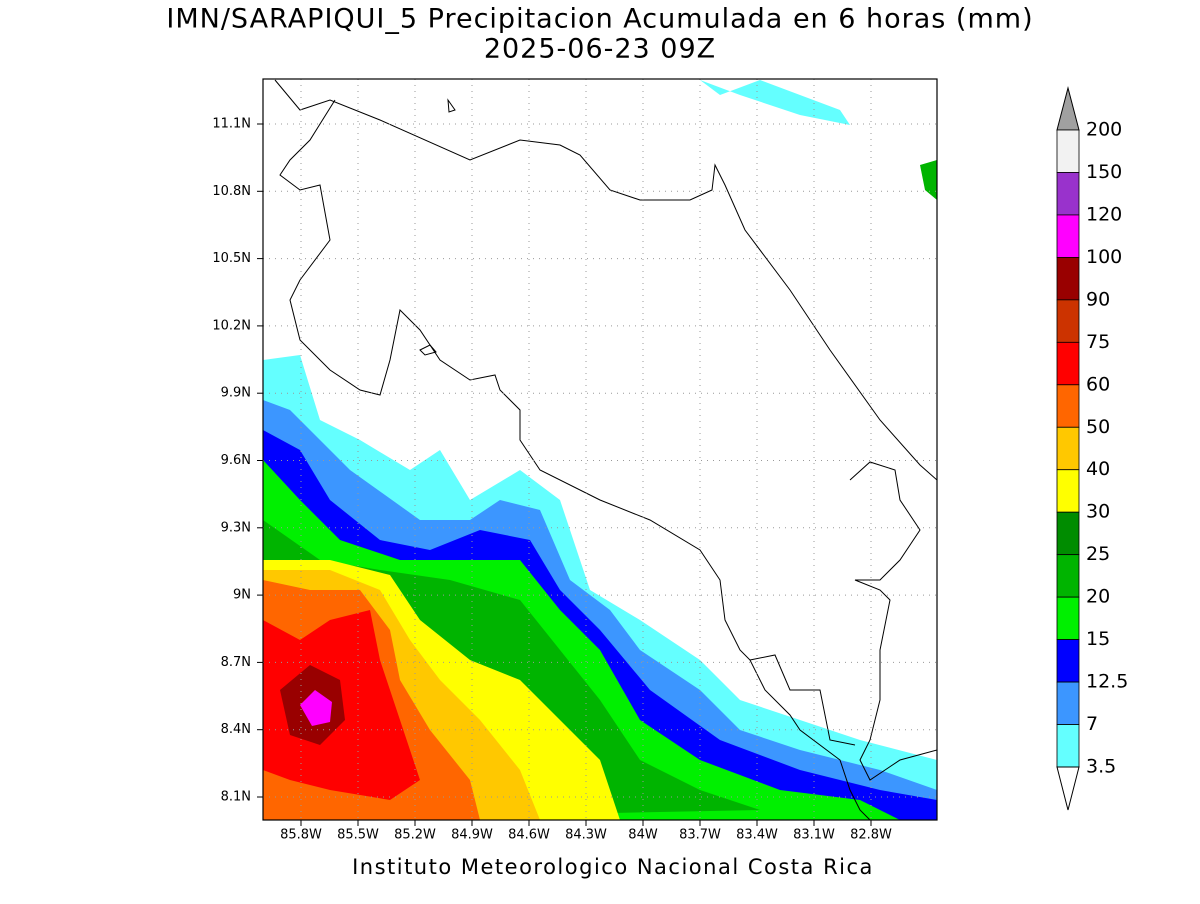 The image size is (1200, 904). Describe the element at coordinates (600, 49) in the screenshot. I see `subtitle: 2025-06-23 09Z` at that location.